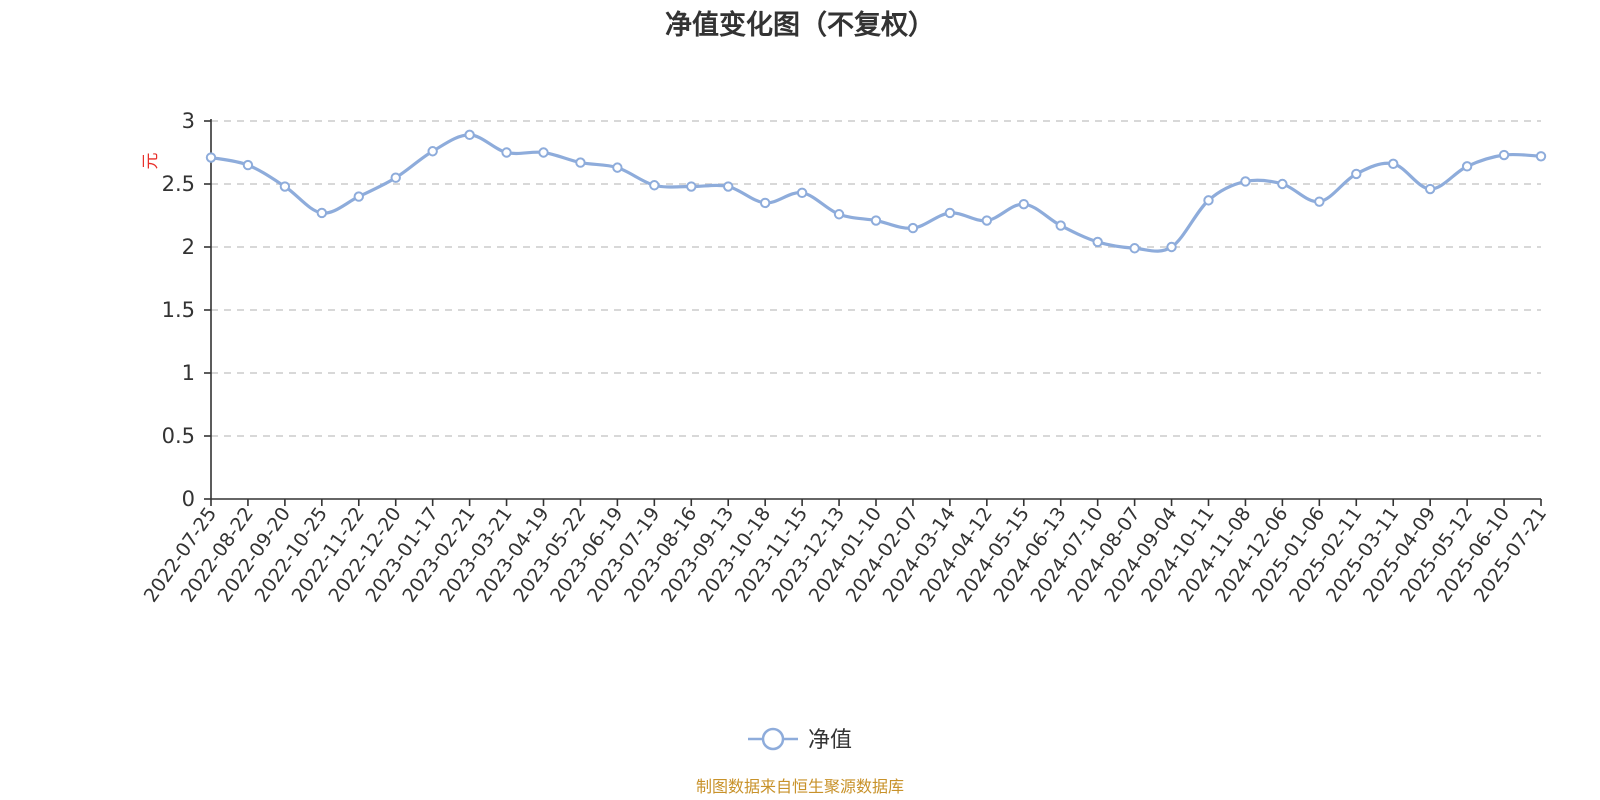 The width and height of the screenshot is (1600, 800). Describe the element at coordinates (188, 499) in the screenshot. I see `y-tick-label: 0` at that location.